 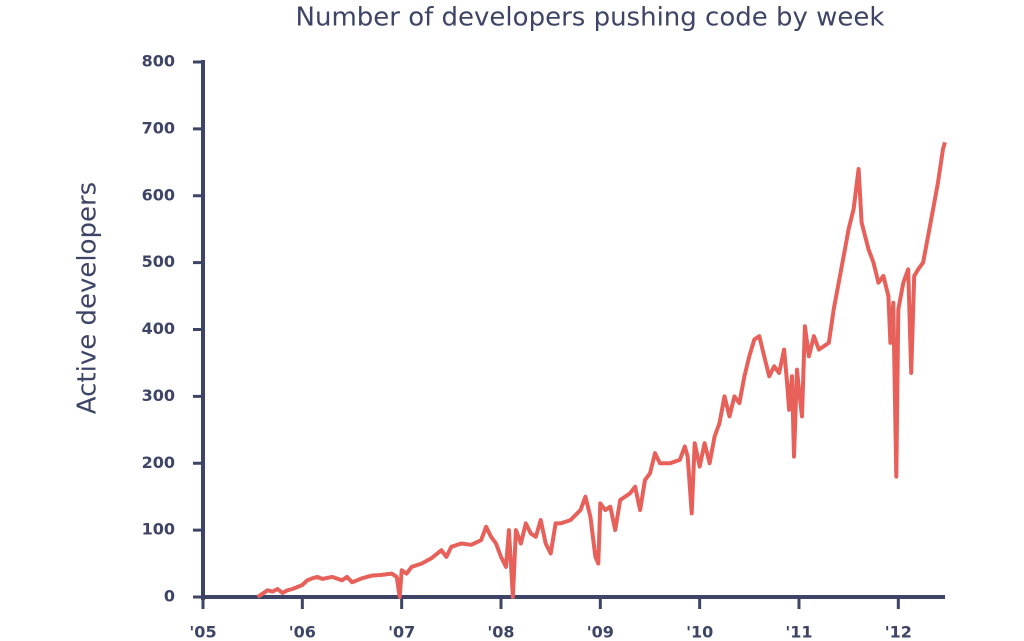 I want to click on y-tick-label: 500, so click(x=158, y=261).